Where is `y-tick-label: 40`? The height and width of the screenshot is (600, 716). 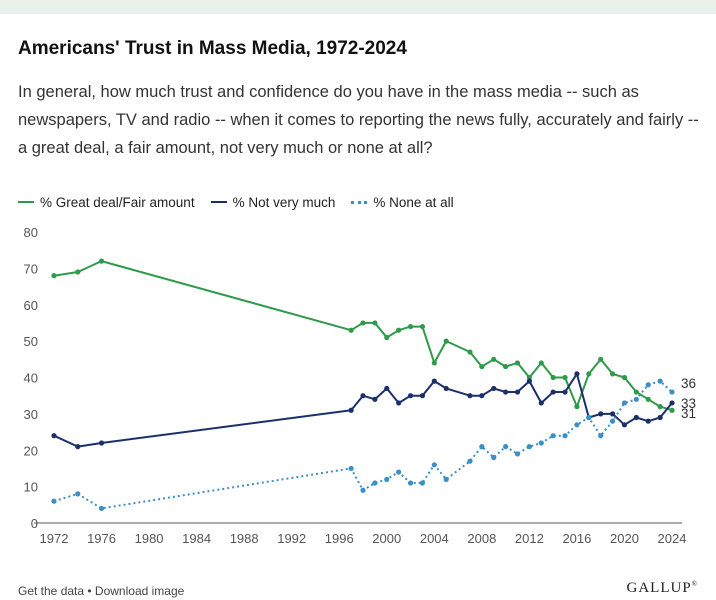
y-tick-label: 40 is located at coordinates (31, 378).